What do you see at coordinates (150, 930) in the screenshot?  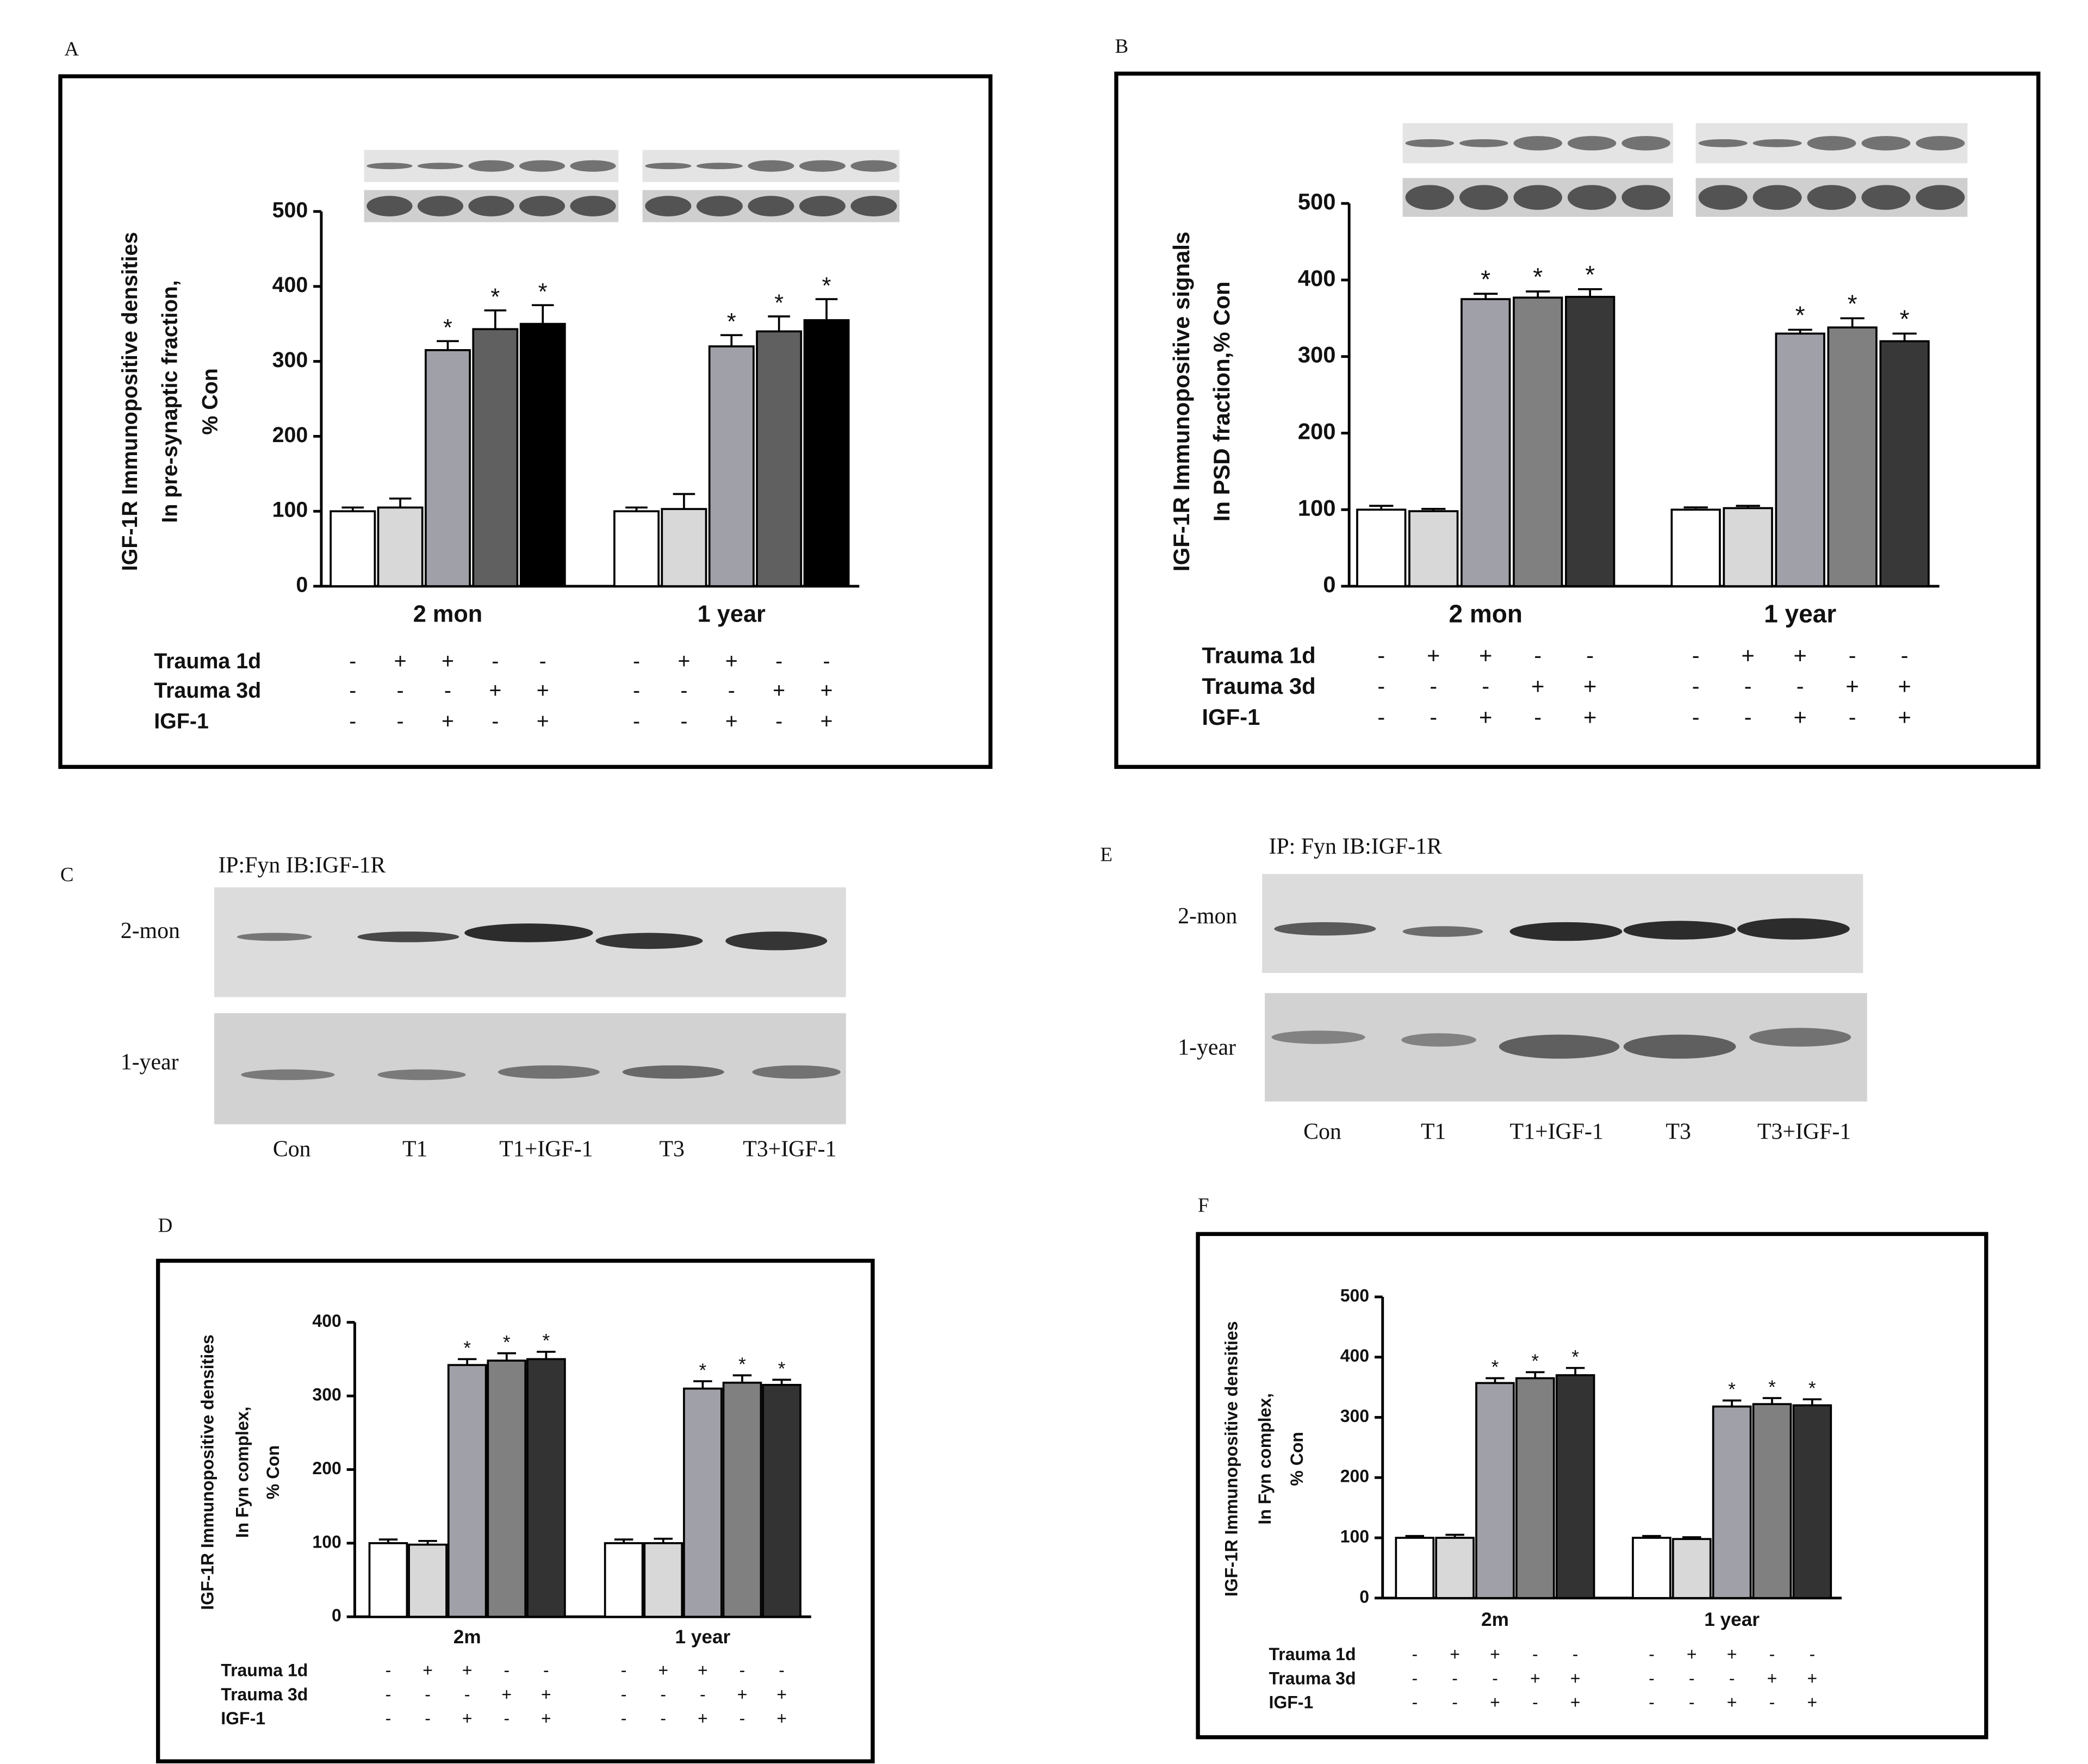 I see `blot-row-label: 2-mon` at bounding box center [150, 930].